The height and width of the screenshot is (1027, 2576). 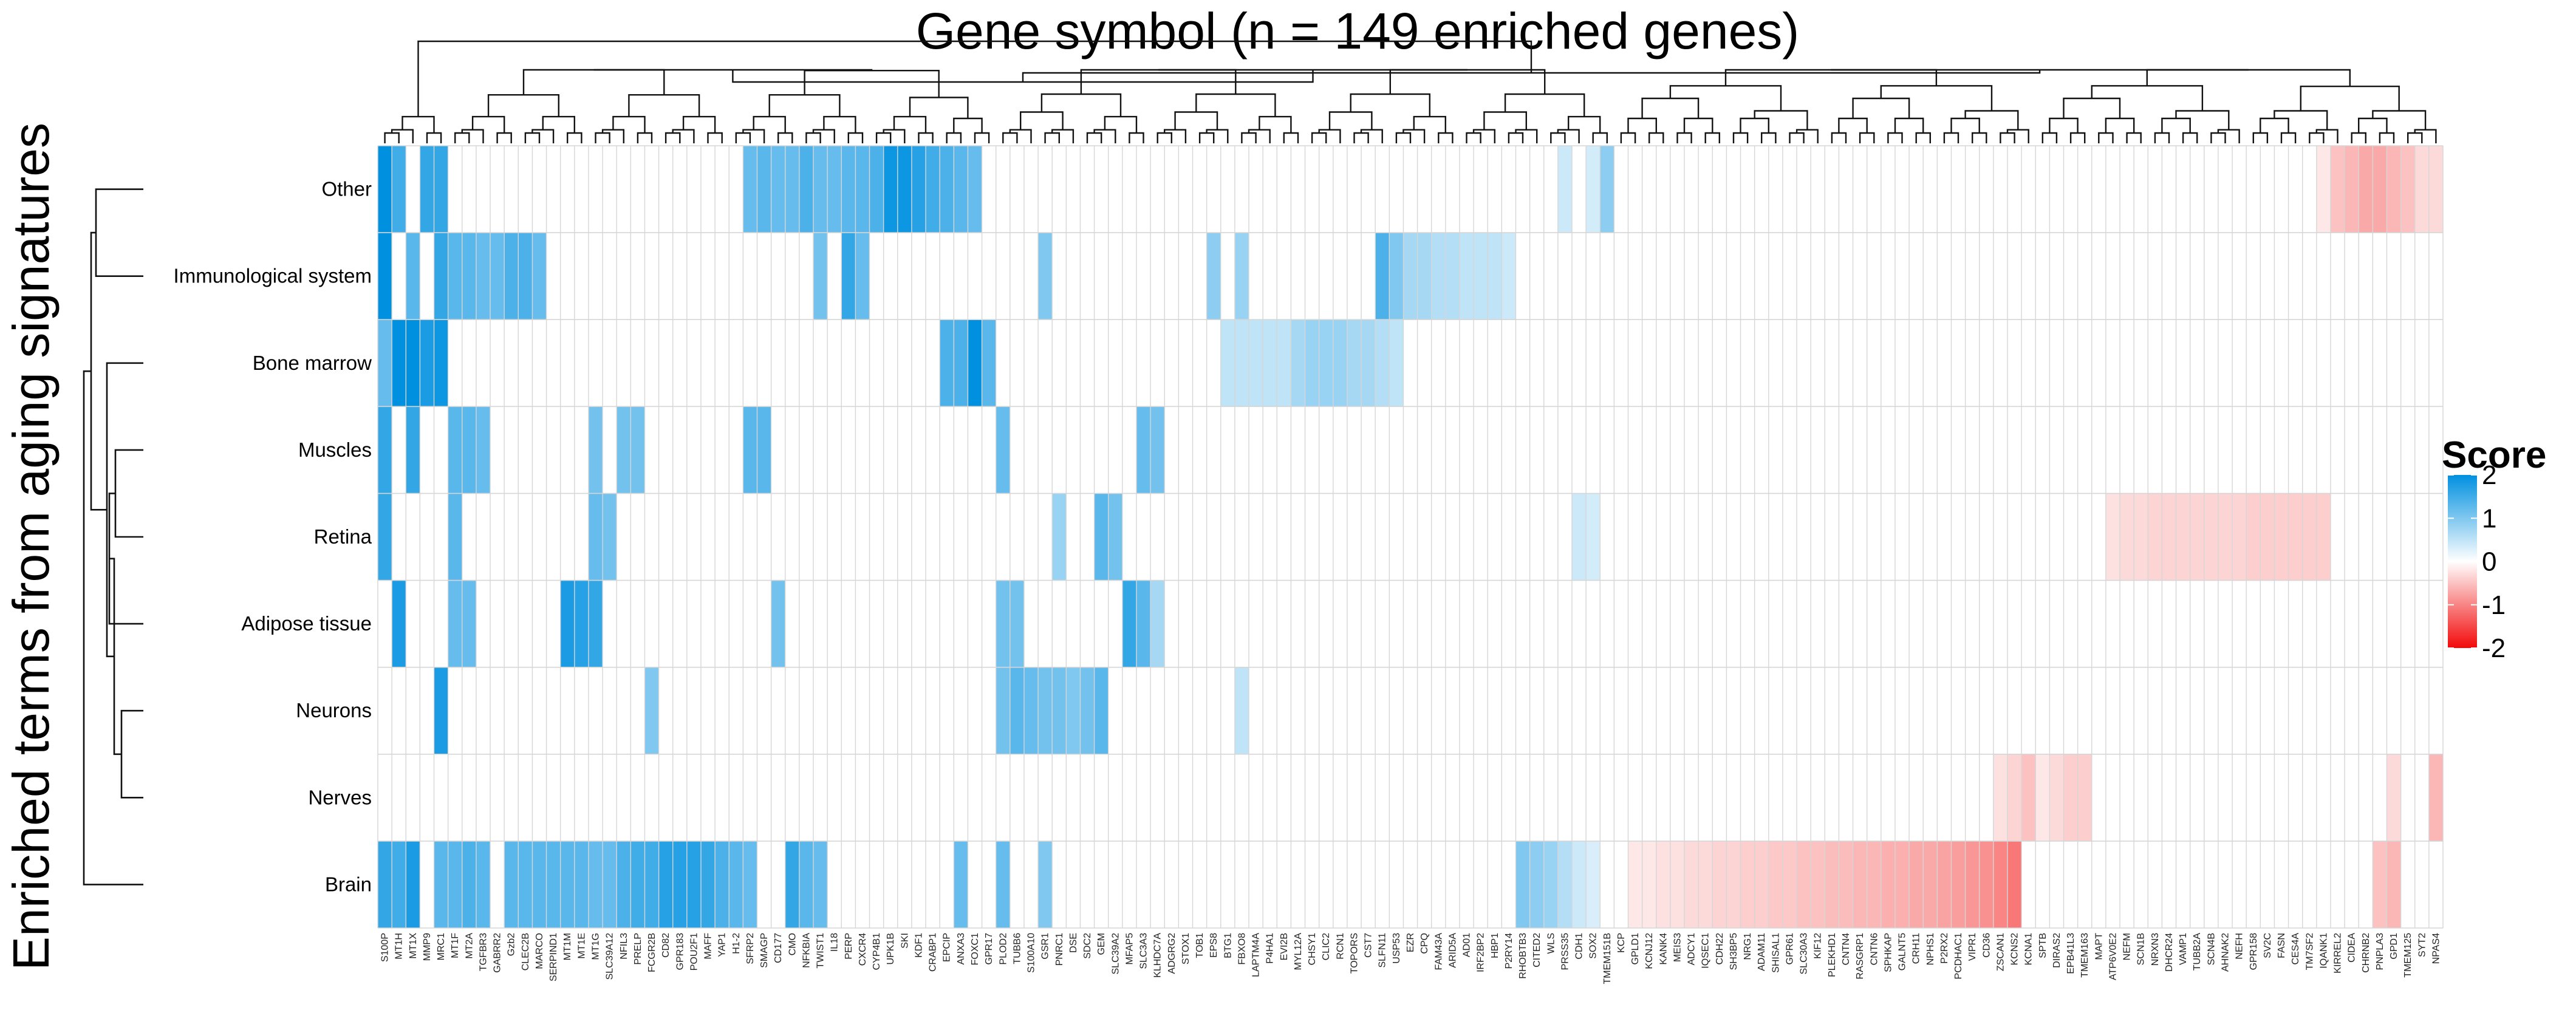 I want to click on legend-tick-label: -1, so click(x=2494, y=605).